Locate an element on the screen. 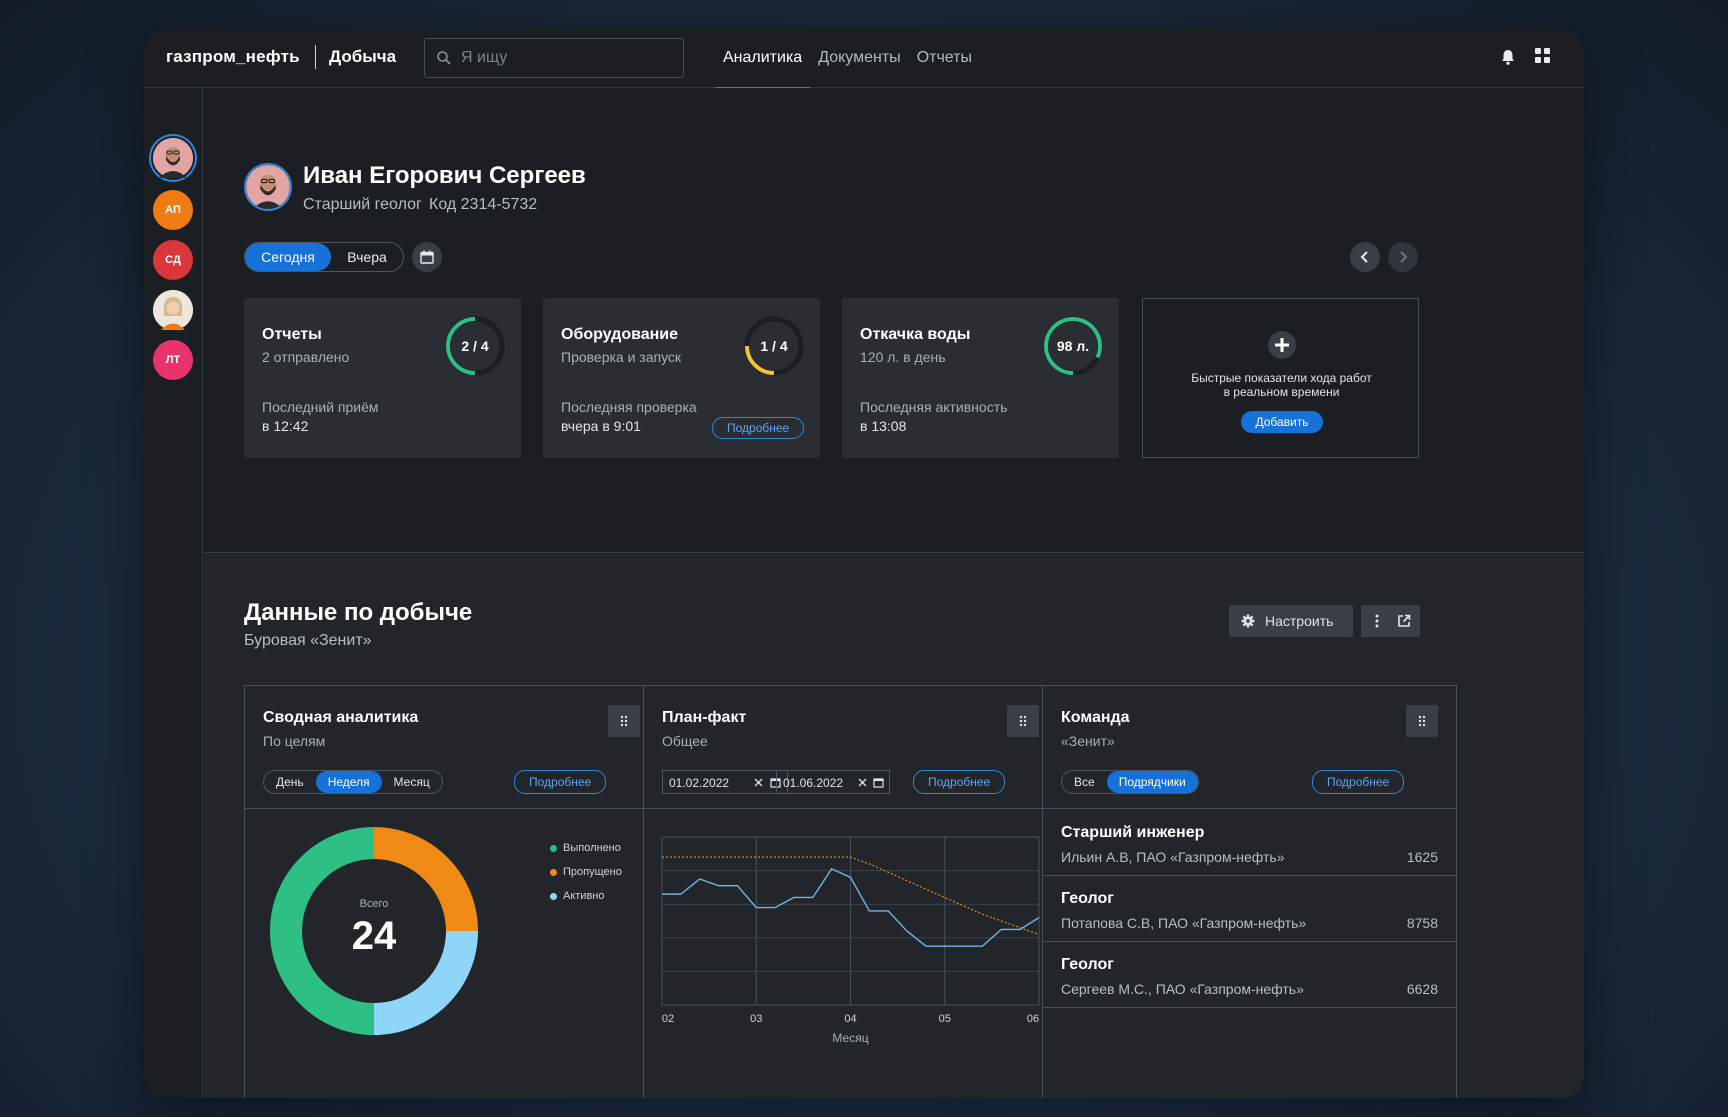 The width and height of the screenshot is (1728, 1117). profile-avatar is located at coordinates (268, 187).